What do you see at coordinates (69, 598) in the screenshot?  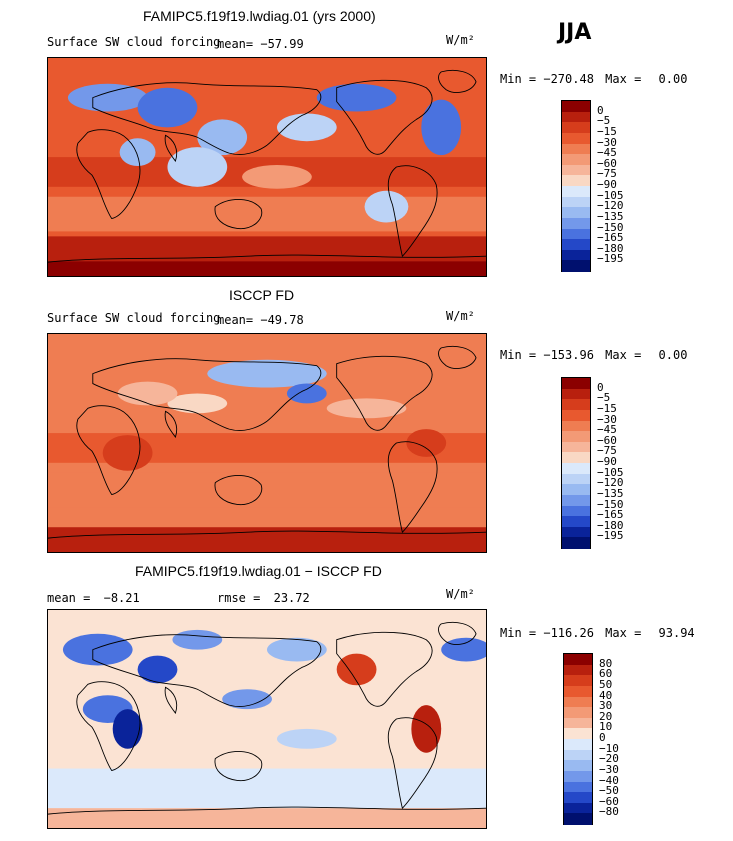 I see `panel-3-mean-label: mean =` at bounding box center [69, 598].